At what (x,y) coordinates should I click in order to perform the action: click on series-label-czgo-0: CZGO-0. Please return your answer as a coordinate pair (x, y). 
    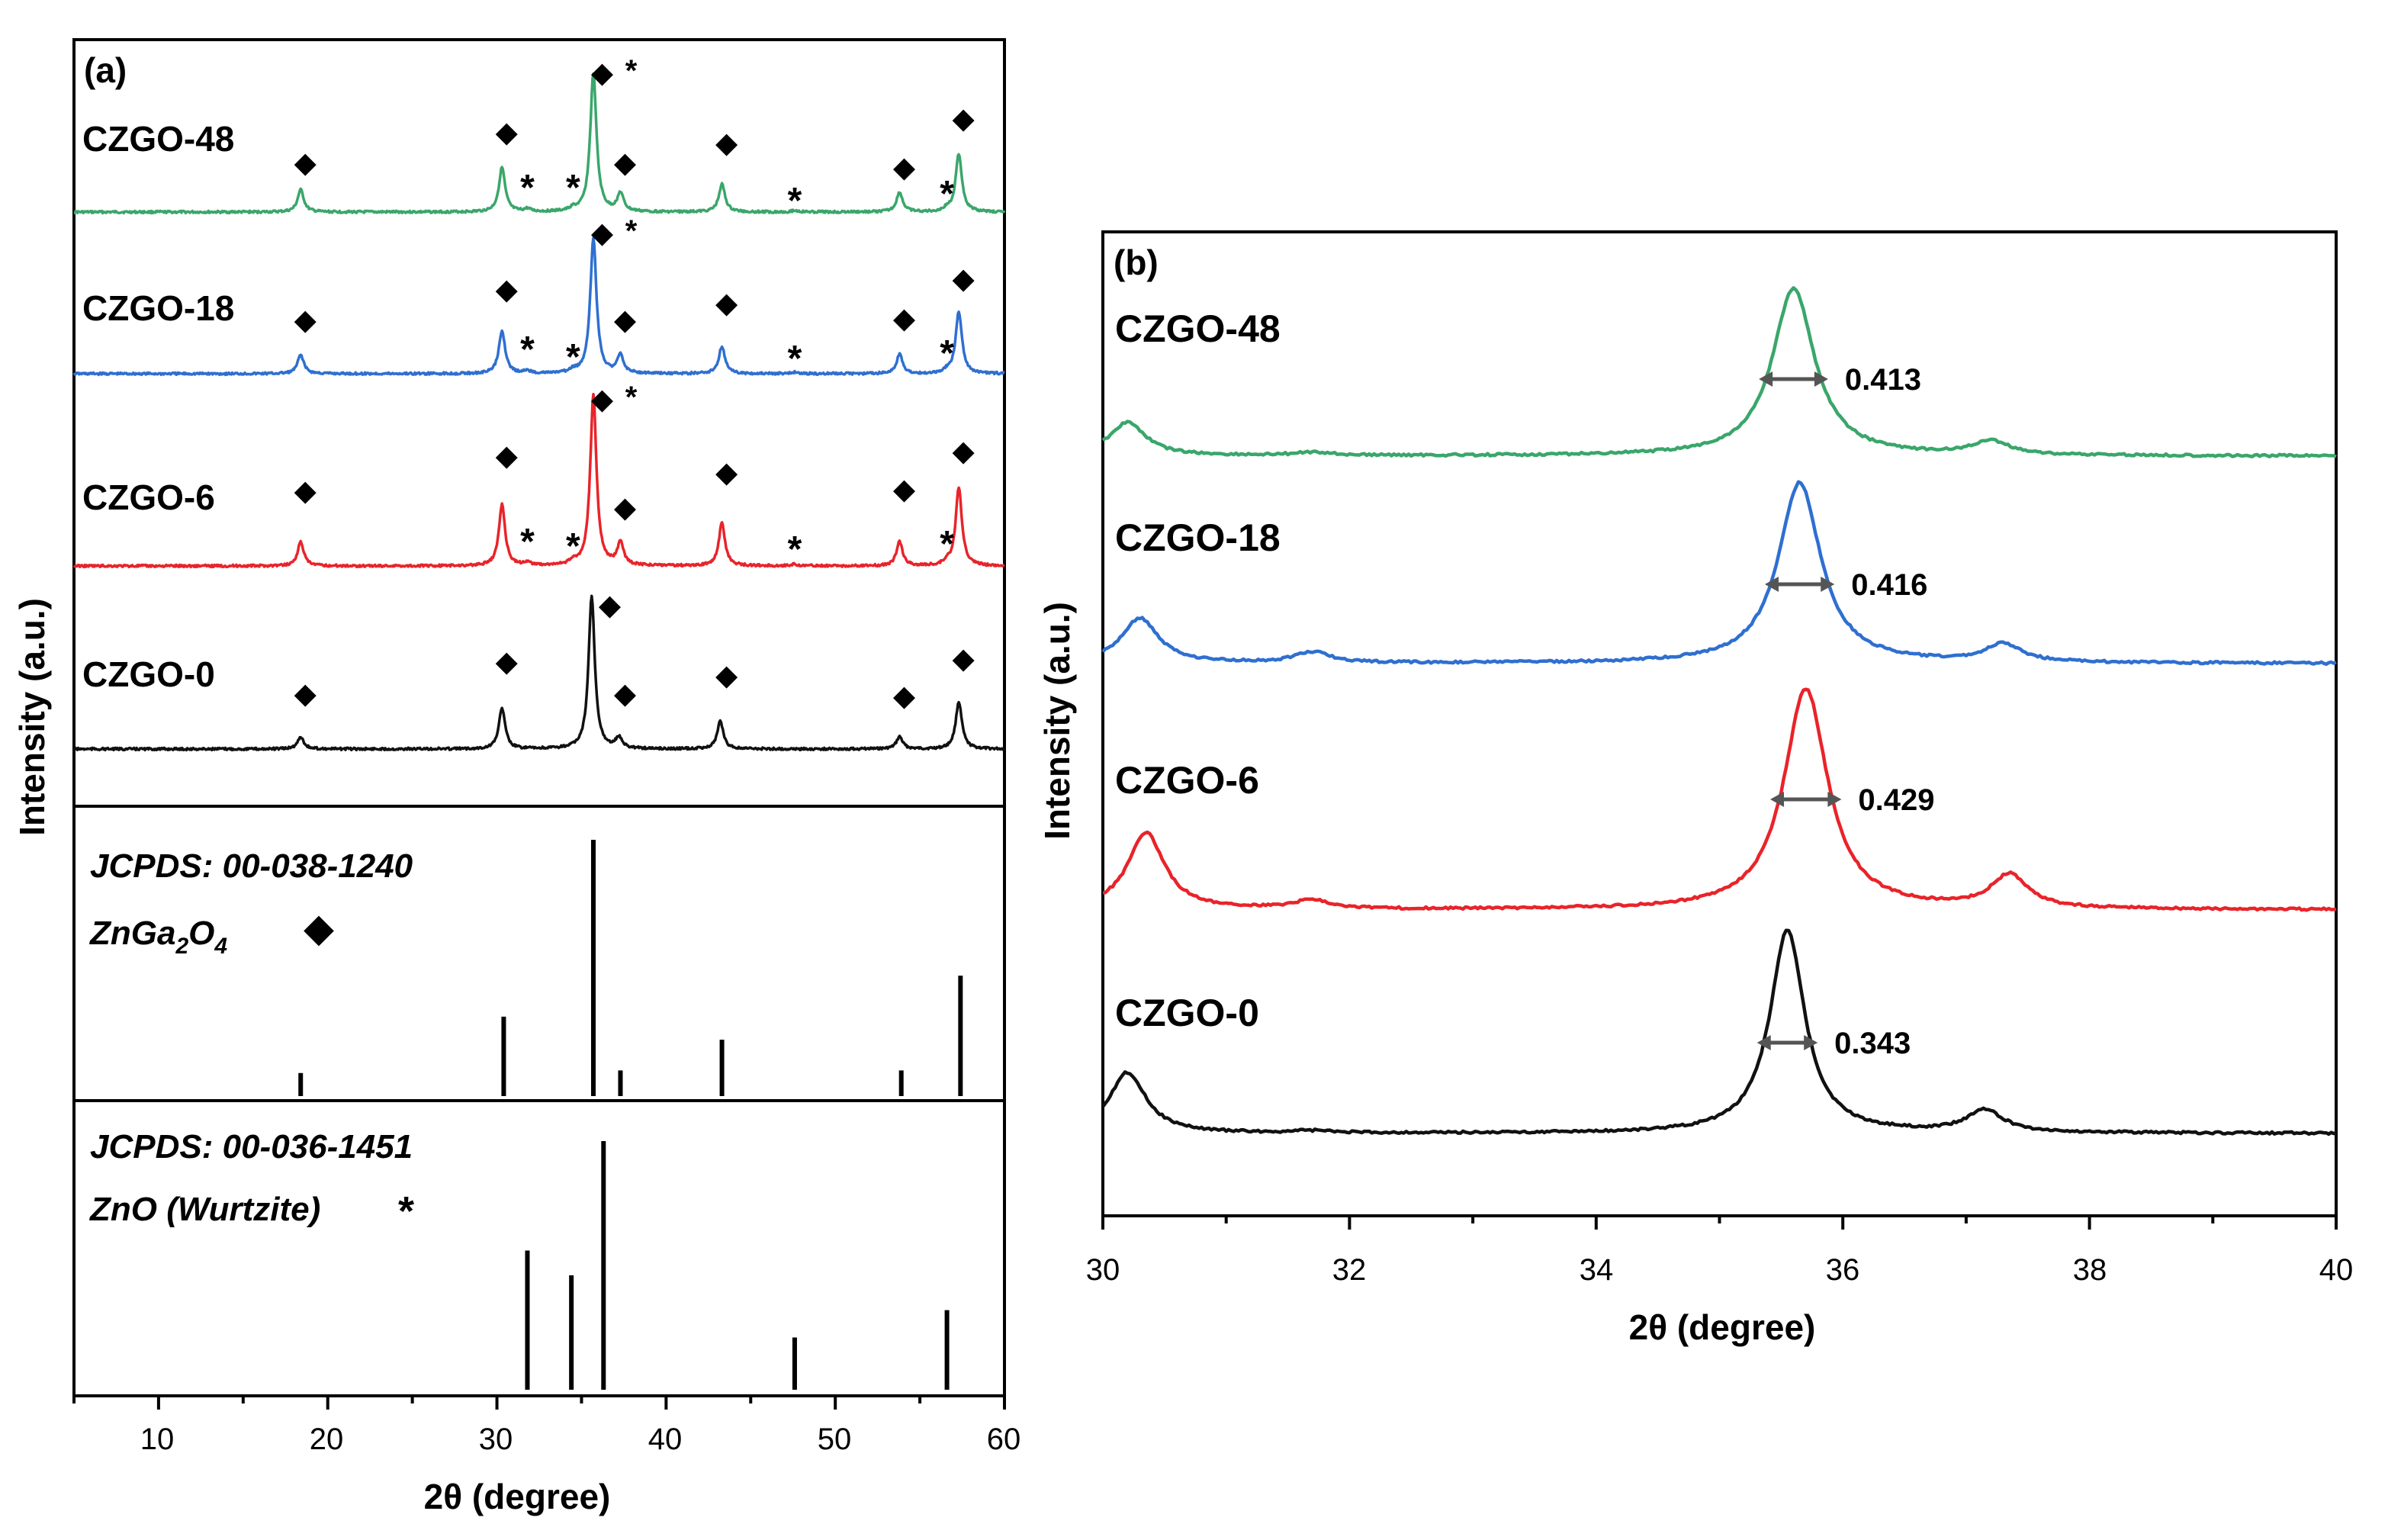
    Looking at the image, I should click on (148, 674).